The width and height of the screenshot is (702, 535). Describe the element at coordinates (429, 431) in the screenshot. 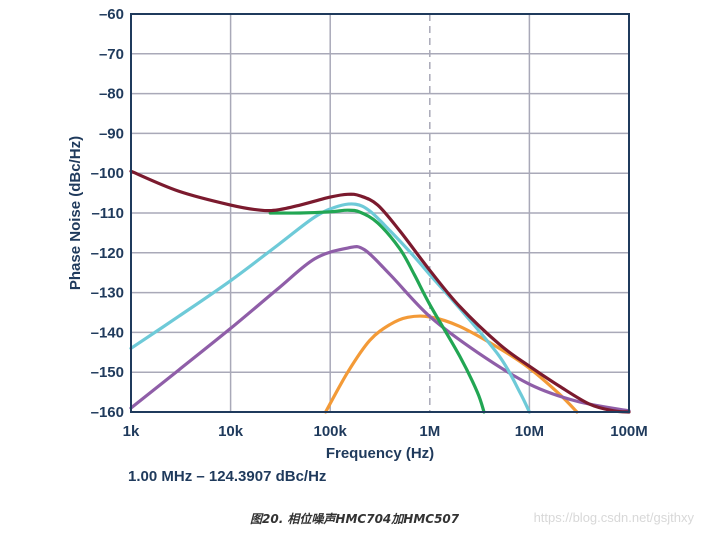

I see `x-tick-label: 1M` at that location.